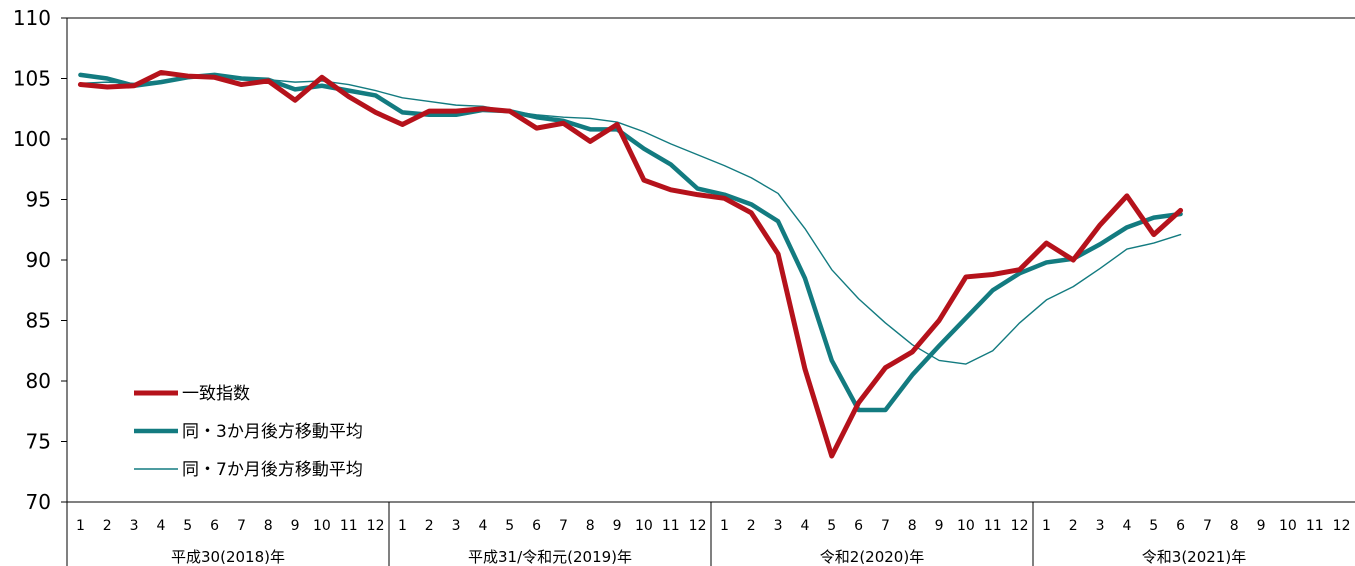  I want to click on y-tick-label: 100, so click(32, 139).